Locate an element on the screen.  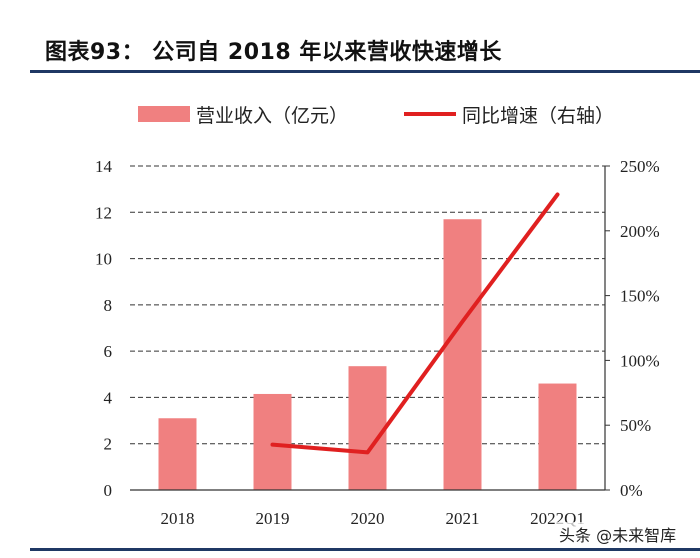
y-left-tick-label: 6 is located at coordinates (108, 351).